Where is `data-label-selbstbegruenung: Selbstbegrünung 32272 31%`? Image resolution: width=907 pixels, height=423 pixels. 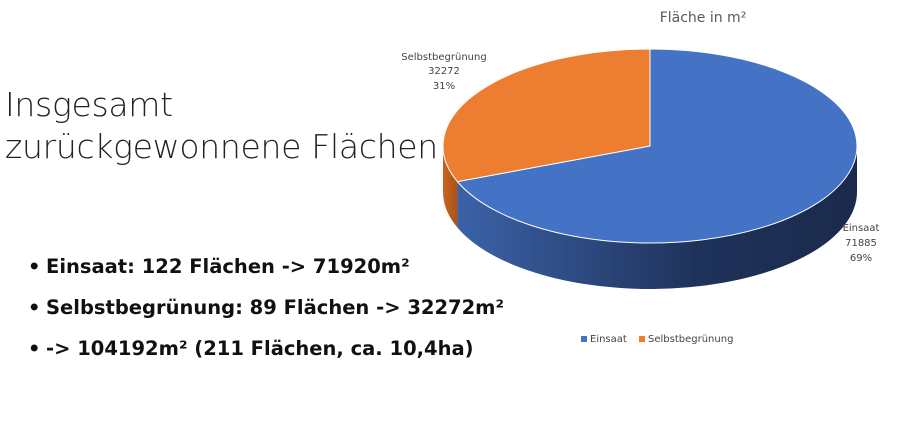
data-label-selbstbegruenung: Selbstbegrünung 32272 31% is located at coordinates (443, 72).